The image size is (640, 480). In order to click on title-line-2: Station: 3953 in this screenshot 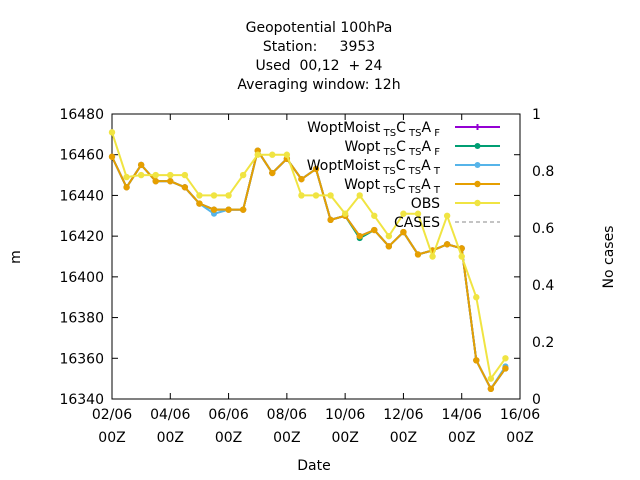, I will do `click(319, 47)`.